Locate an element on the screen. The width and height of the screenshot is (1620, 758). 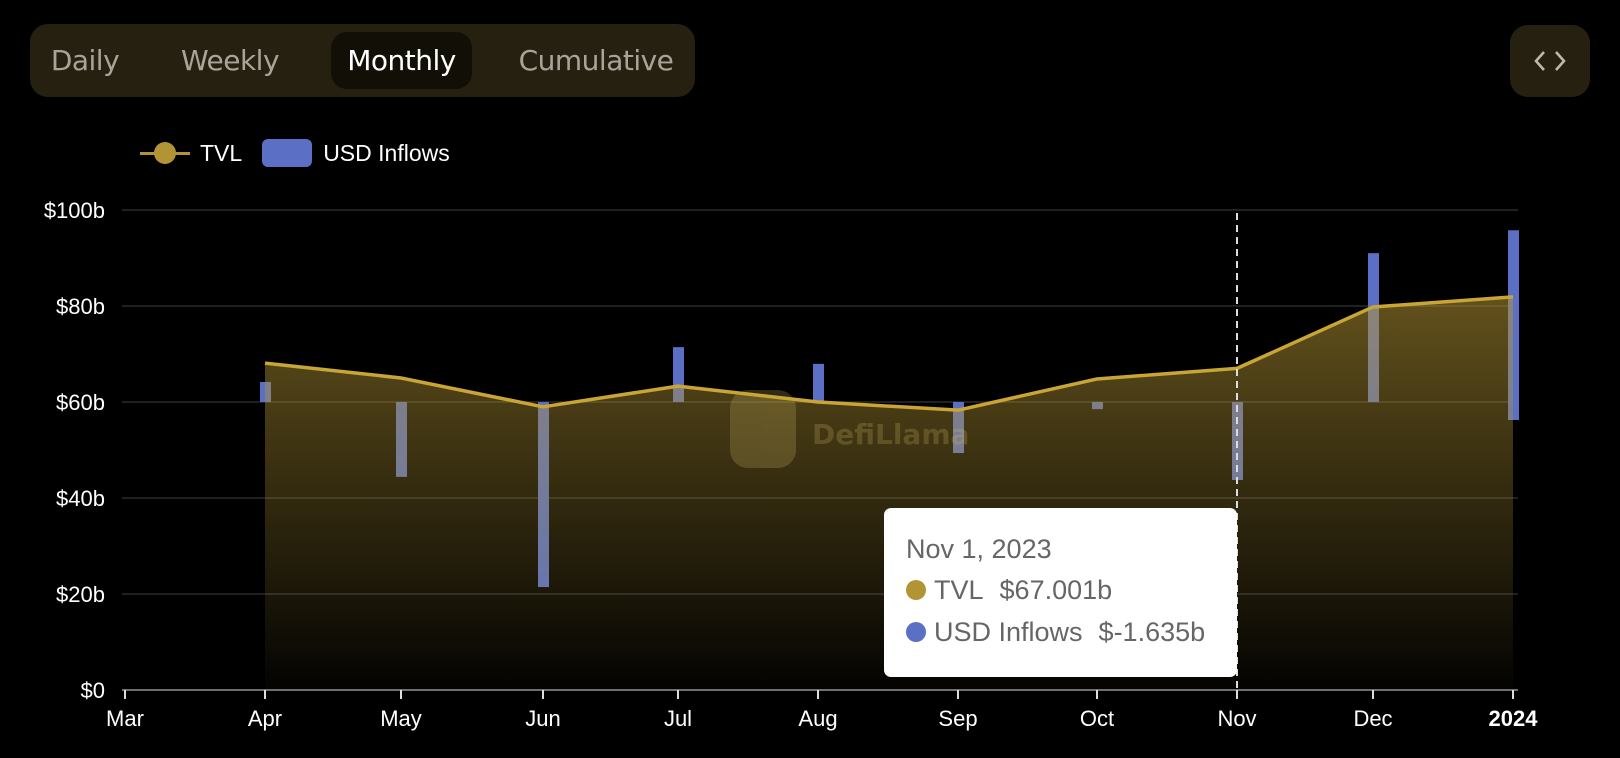
tooltip-row-inflows: USD Inflows $-1.635b is located at coordinates (1071, 632).